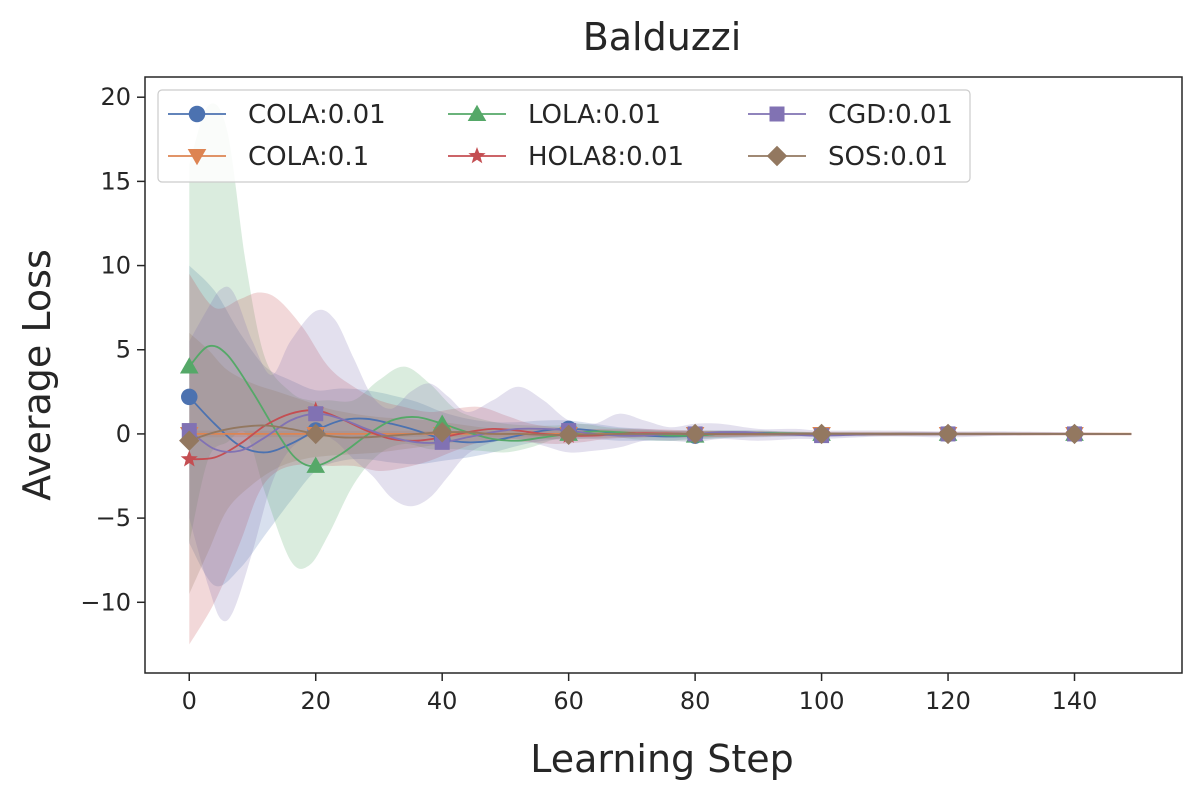  What do you see at coordinates (115, 181) in the screenshot?
I see `y-tick-label: 15` at bounding box center [115, 181].